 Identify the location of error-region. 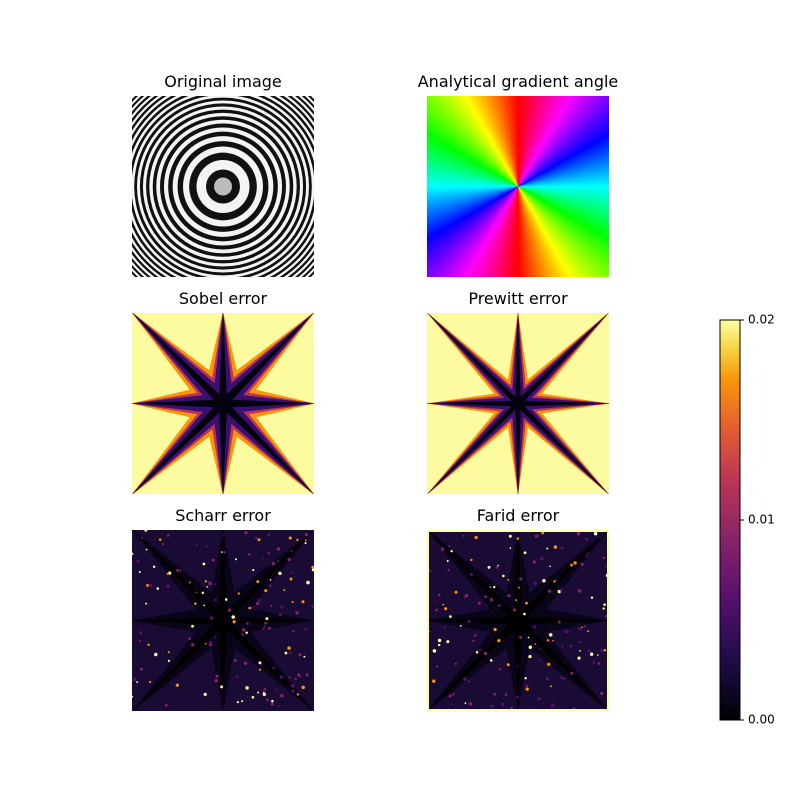
(223, 403).